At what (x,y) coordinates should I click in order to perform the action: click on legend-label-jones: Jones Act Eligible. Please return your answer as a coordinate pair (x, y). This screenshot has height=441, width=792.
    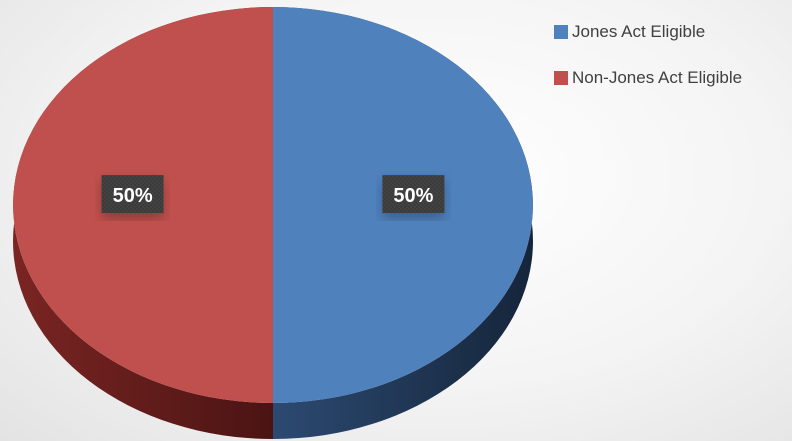
    Looking at the image, I should click on (639, 31).